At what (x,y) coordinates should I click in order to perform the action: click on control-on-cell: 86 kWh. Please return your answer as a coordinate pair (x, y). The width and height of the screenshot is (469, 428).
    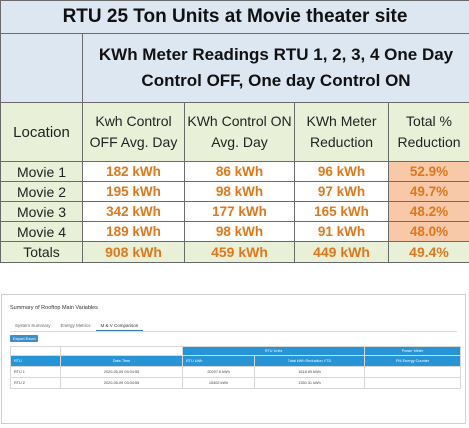
    Looking at the image, I should click on (239, 171).